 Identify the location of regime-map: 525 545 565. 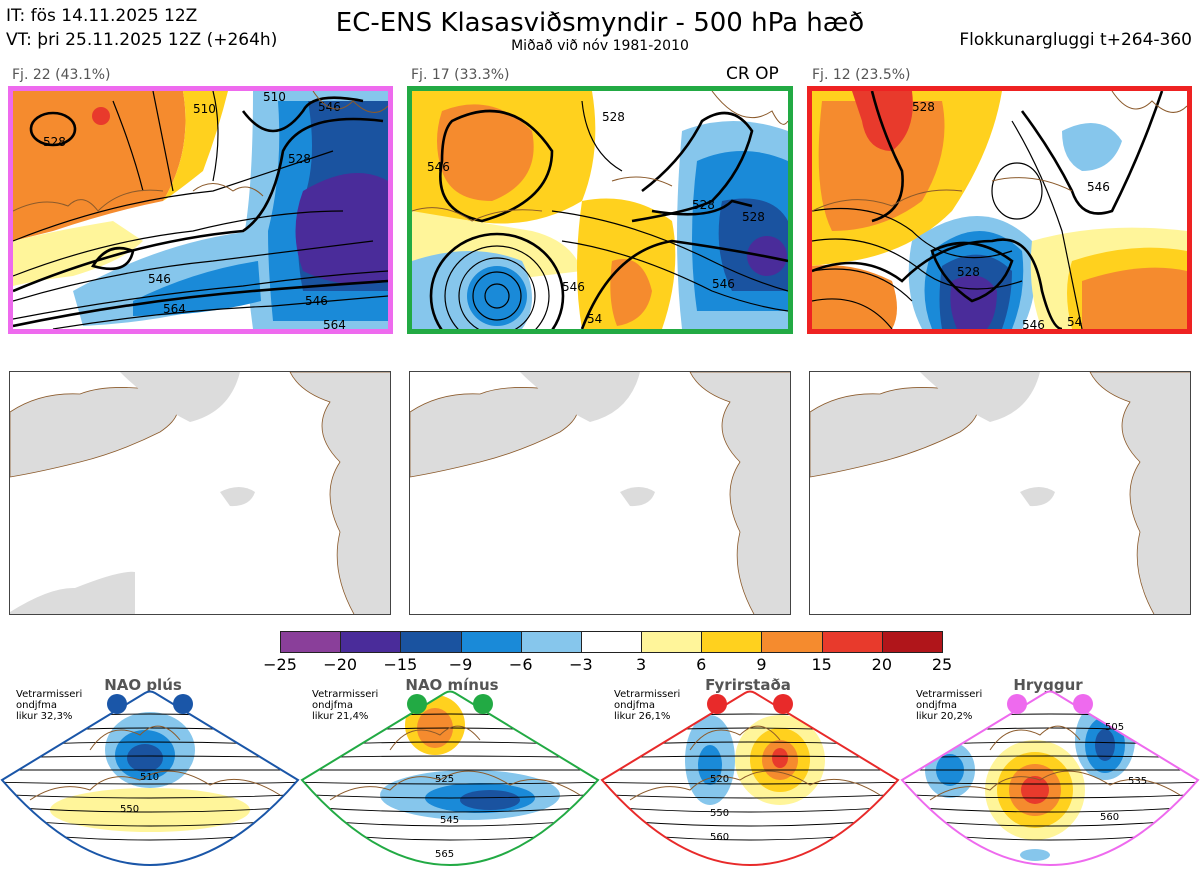
(450, 778).